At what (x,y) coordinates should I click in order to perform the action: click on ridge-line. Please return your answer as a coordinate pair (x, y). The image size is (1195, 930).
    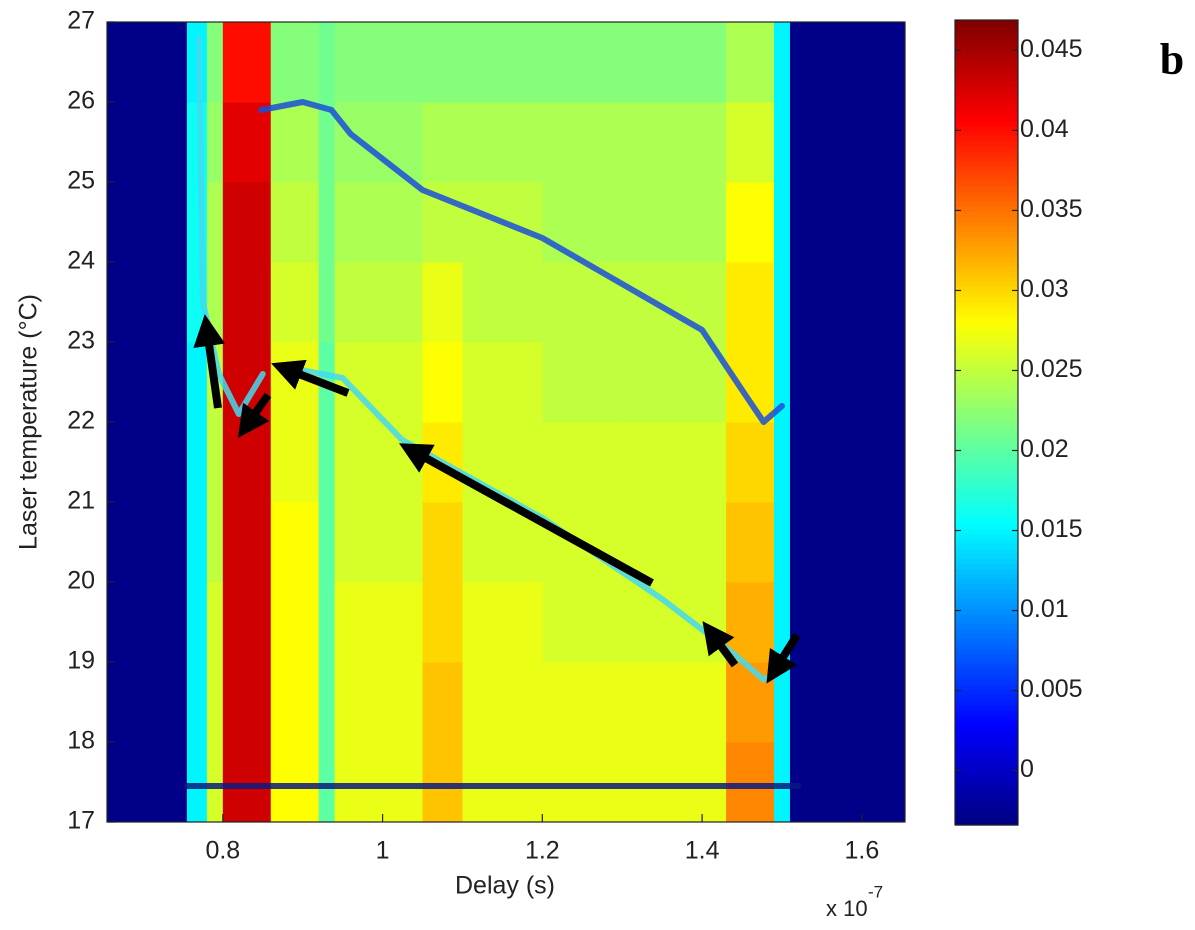
    Looking at the image, I should click on (230, 226).